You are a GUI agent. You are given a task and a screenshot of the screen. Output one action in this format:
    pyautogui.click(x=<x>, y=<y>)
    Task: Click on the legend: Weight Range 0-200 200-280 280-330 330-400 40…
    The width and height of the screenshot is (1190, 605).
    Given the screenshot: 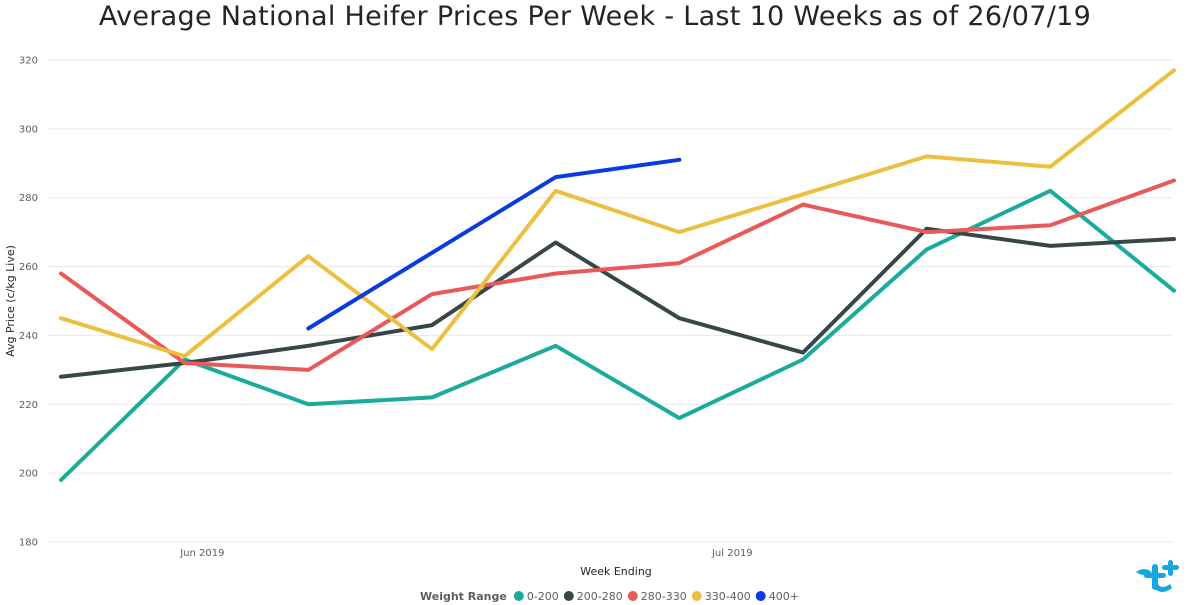 What is the action you would take?
    pyautogui.click(x=609, y=596)
    